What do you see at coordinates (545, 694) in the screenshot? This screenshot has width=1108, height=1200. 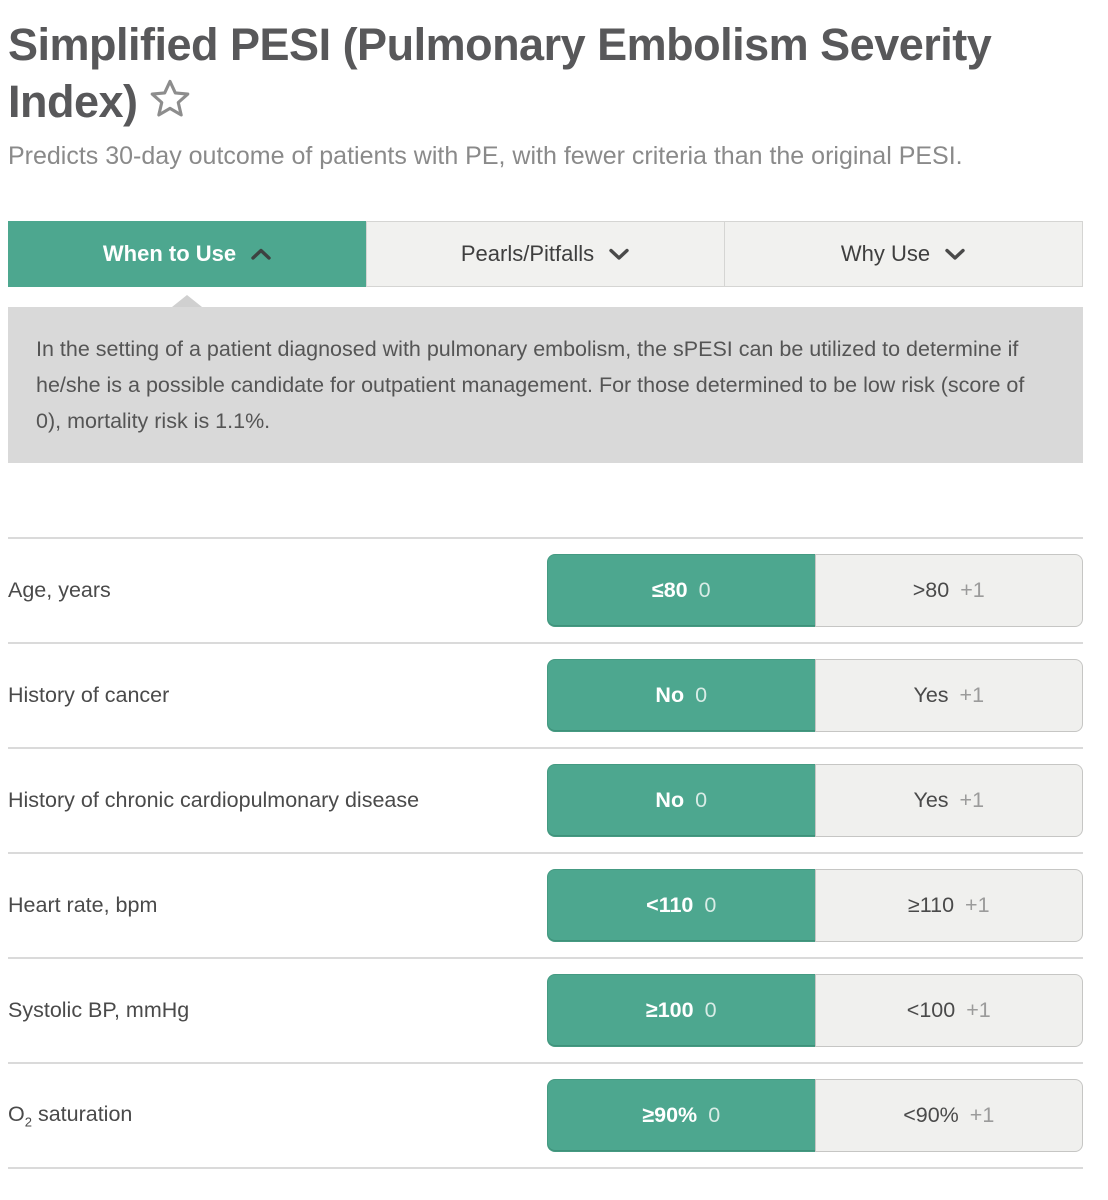 I see `criterion-row-cancer: History of cancer No 0 Yes +1` at bounding box center [545, 694].